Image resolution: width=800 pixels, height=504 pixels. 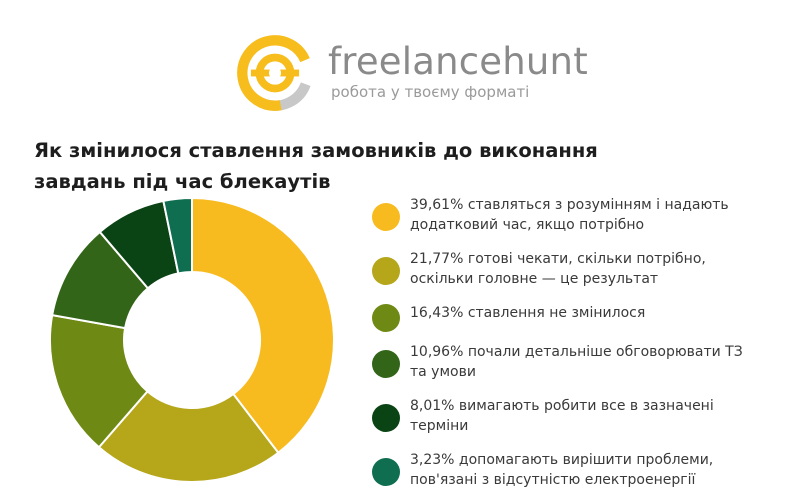 What do you see at coordinates (527, 225) in the screenshot?
I see `legend-label-line: додатковий час, якщо потрібно` at bounding box center [527, 225].